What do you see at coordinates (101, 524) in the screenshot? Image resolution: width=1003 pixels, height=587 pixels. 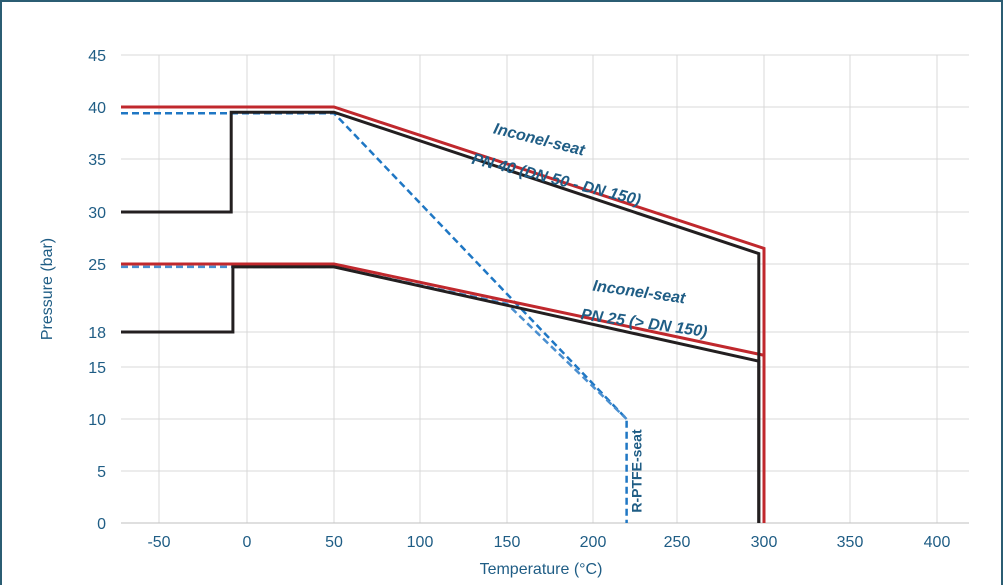 I see `y-tick-label: 0` at bounding box center [101, 524].